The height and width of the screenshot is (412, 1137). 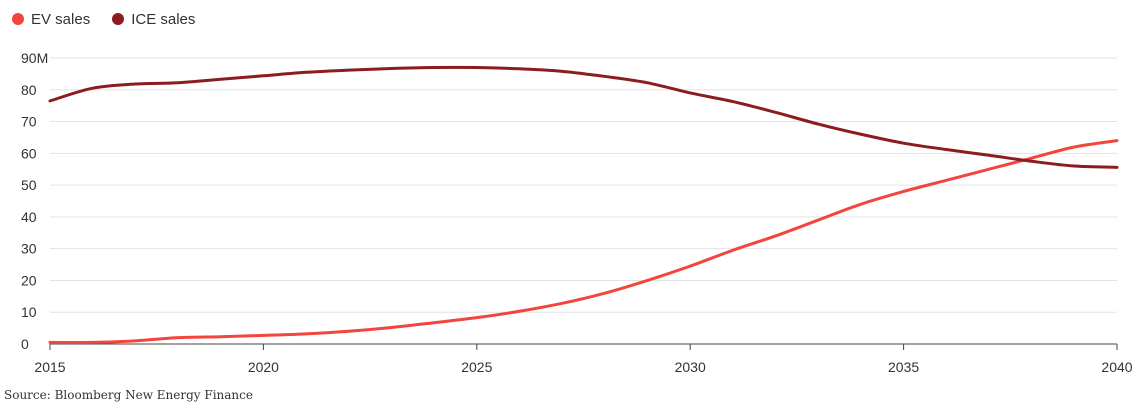 I want to click on data-point-ice-sales-2040, so click(x=1117, y=167).